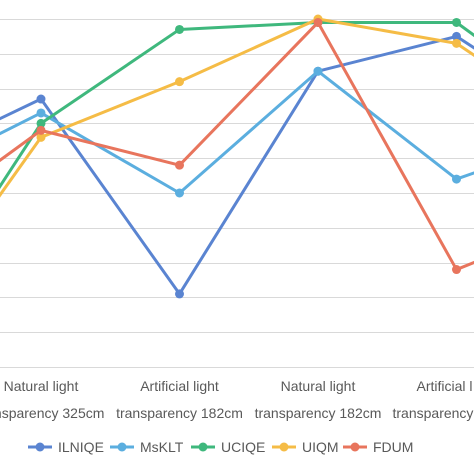 Image resolution: width=474 pixels, height=474 pixels. Describe the element at coordinates (320, 447) in the screenshot. I see `legend-label: UIQM` at that location.